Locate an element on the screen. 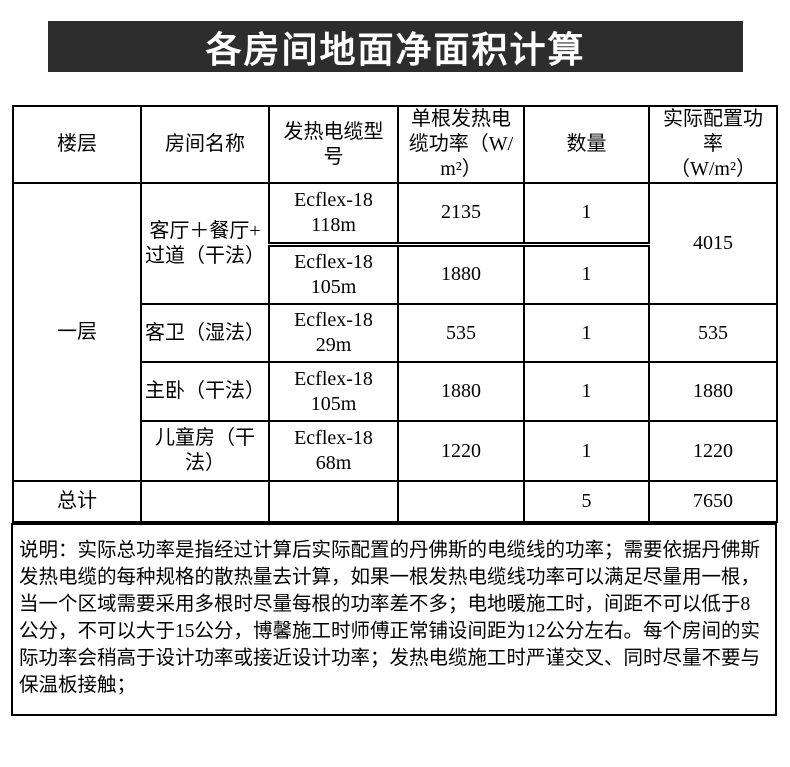  cell-power-5: 1220 is located at coordinates (461, 451).